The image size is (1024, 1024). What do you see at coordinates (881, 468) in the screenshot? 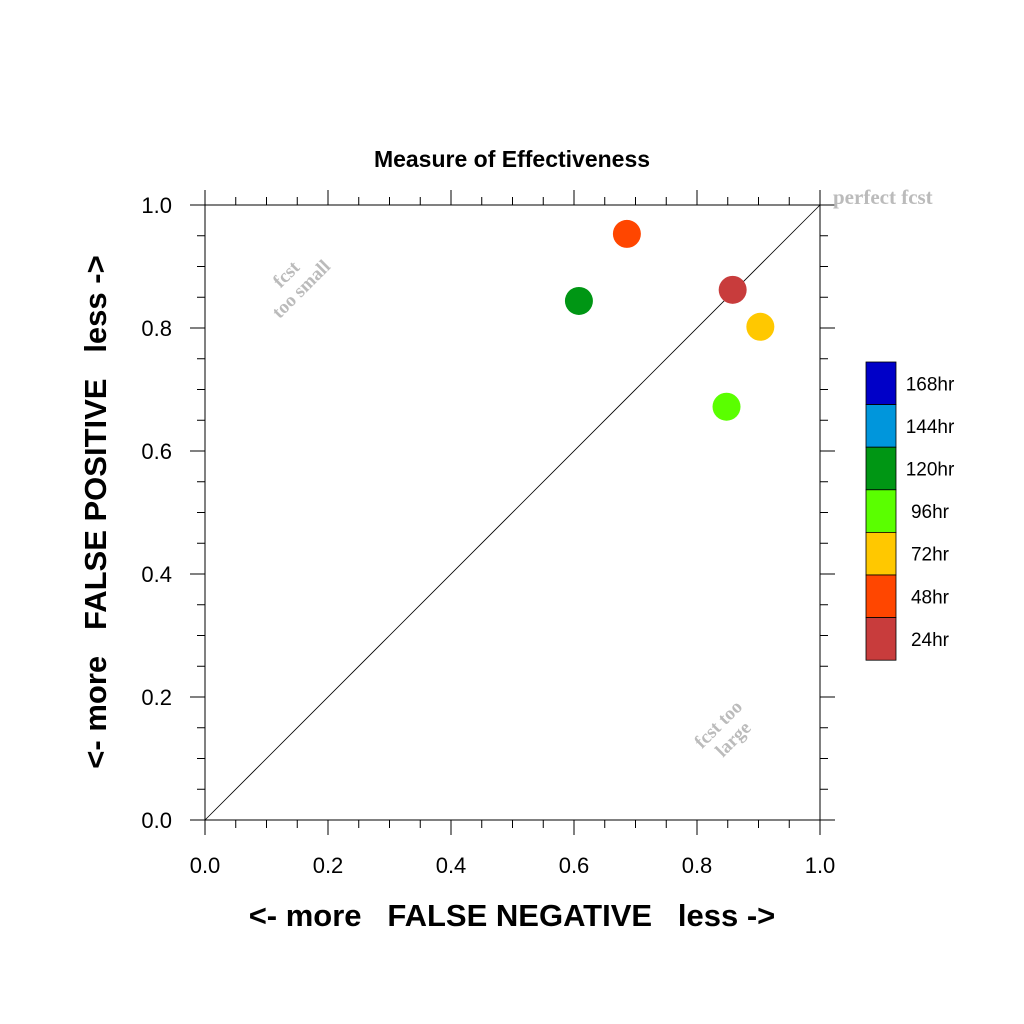
I see `legend-swatch-120hr` at bounding box center [881, 468].